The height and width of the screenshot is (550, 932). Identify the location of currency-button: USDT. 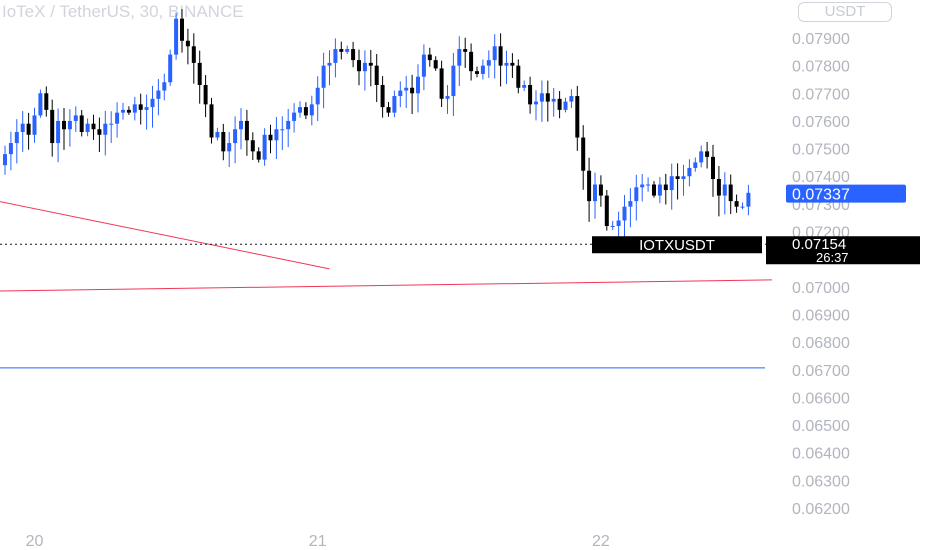
(845, 12).